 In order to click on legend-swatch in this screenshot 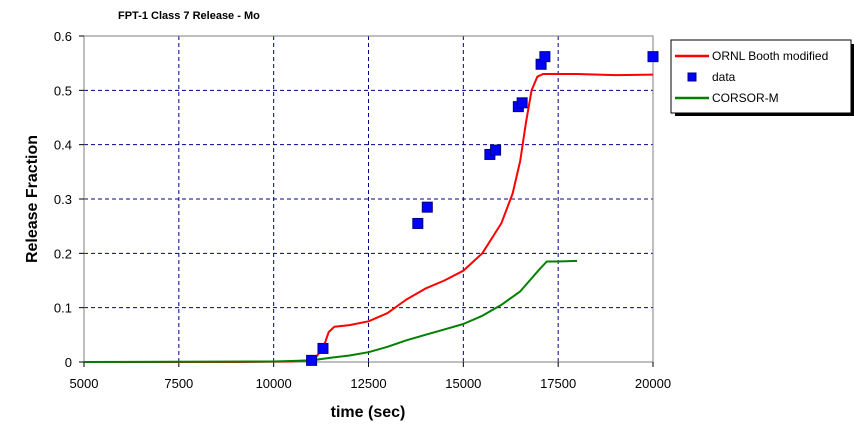, I will do `click(692, 77)`.